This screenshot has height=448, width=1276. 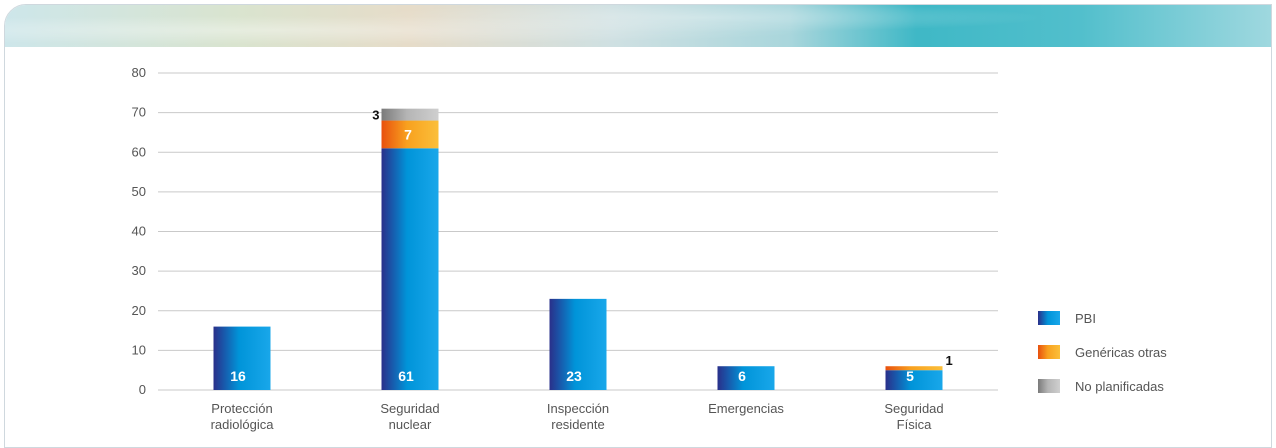 I want to click on data-label: 1, so click(x=949, y=360).